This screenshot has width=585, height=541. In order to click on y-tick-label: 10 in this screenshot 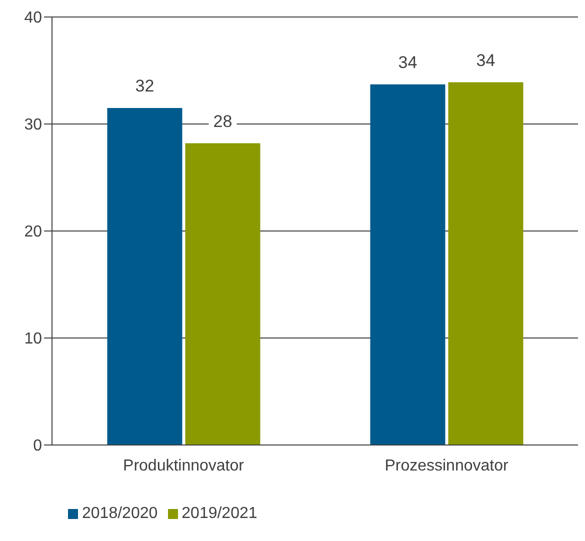, I will do `click(33, 339)`.